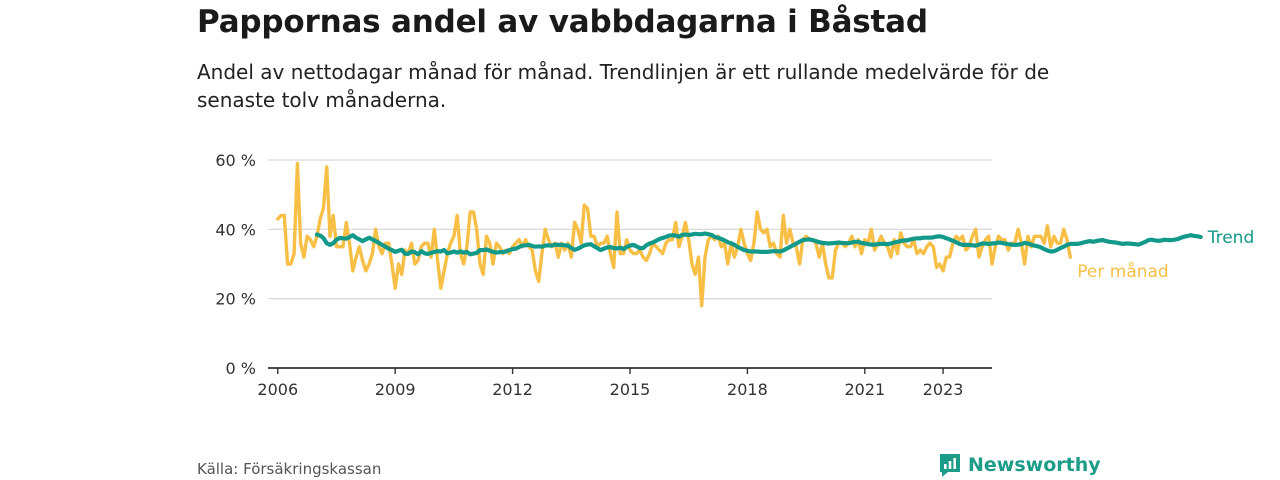  What do you see at coordinates (235, 229) in the screenshot?
I see `y-tick-label: 40 %` at bounding box center [235, 229].